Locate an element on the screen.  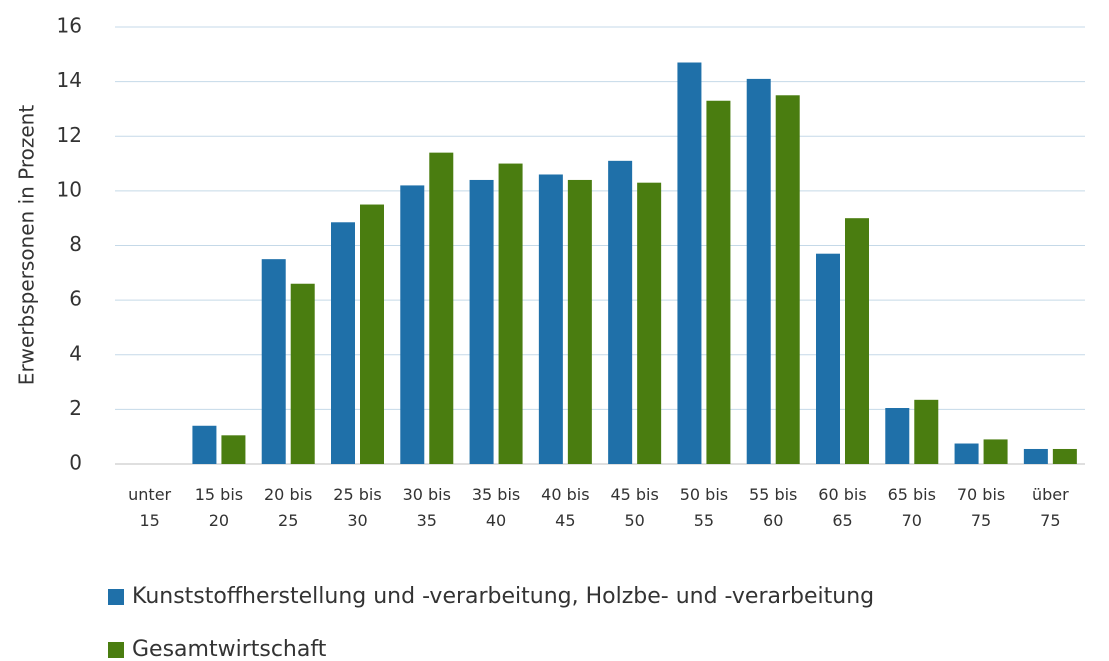
legend-label: Gesamtwirtschaft is located at coordinates (229, 649).